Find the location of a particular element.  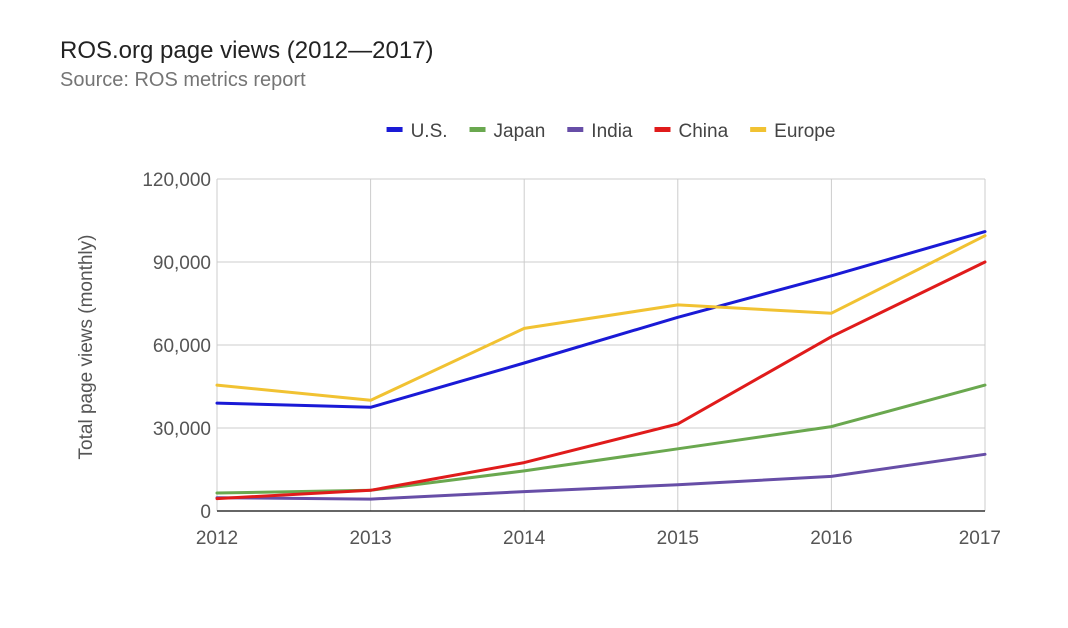

y-tick-label: 30,000 is located at coordinates (182, 429).